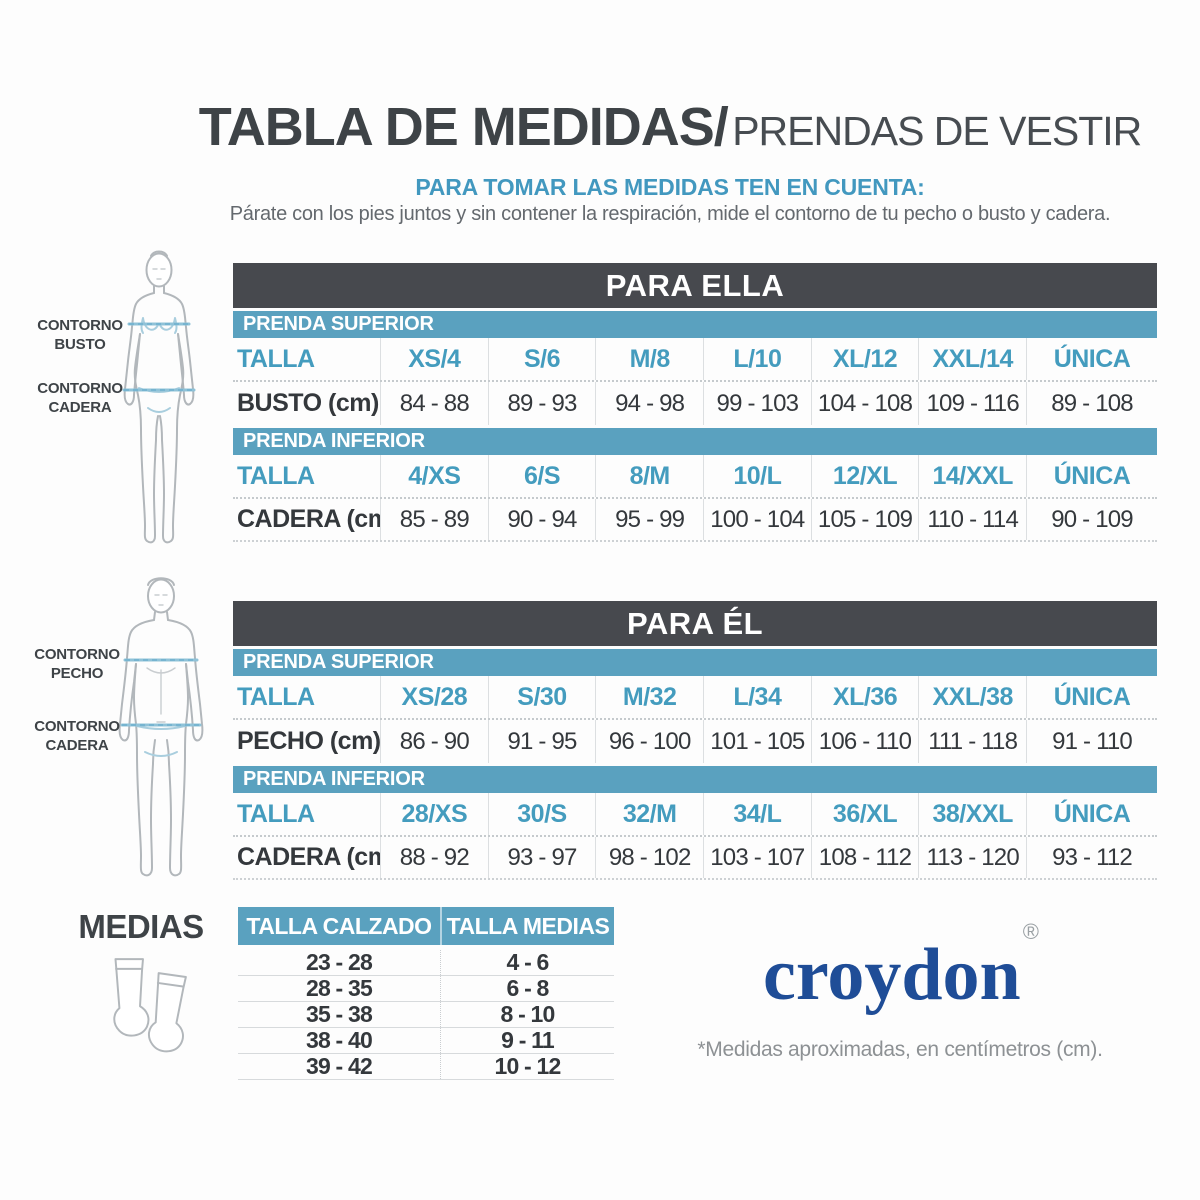 Image resolution: width=1200 pixels, height=1200 pixels. Describe the element at coordinates (426, 1066) in the screenshot. I see `socks-table-row: 39 - 42 10 - 12` at that location.